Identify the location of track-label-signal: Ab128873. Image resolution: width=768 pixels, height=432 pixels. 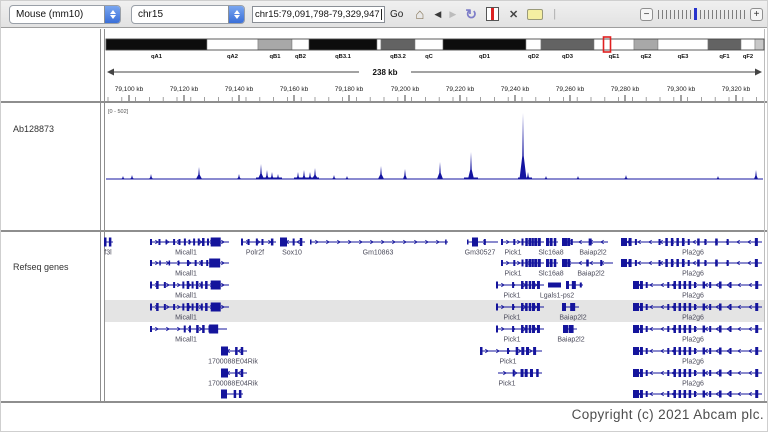
(34, 129).